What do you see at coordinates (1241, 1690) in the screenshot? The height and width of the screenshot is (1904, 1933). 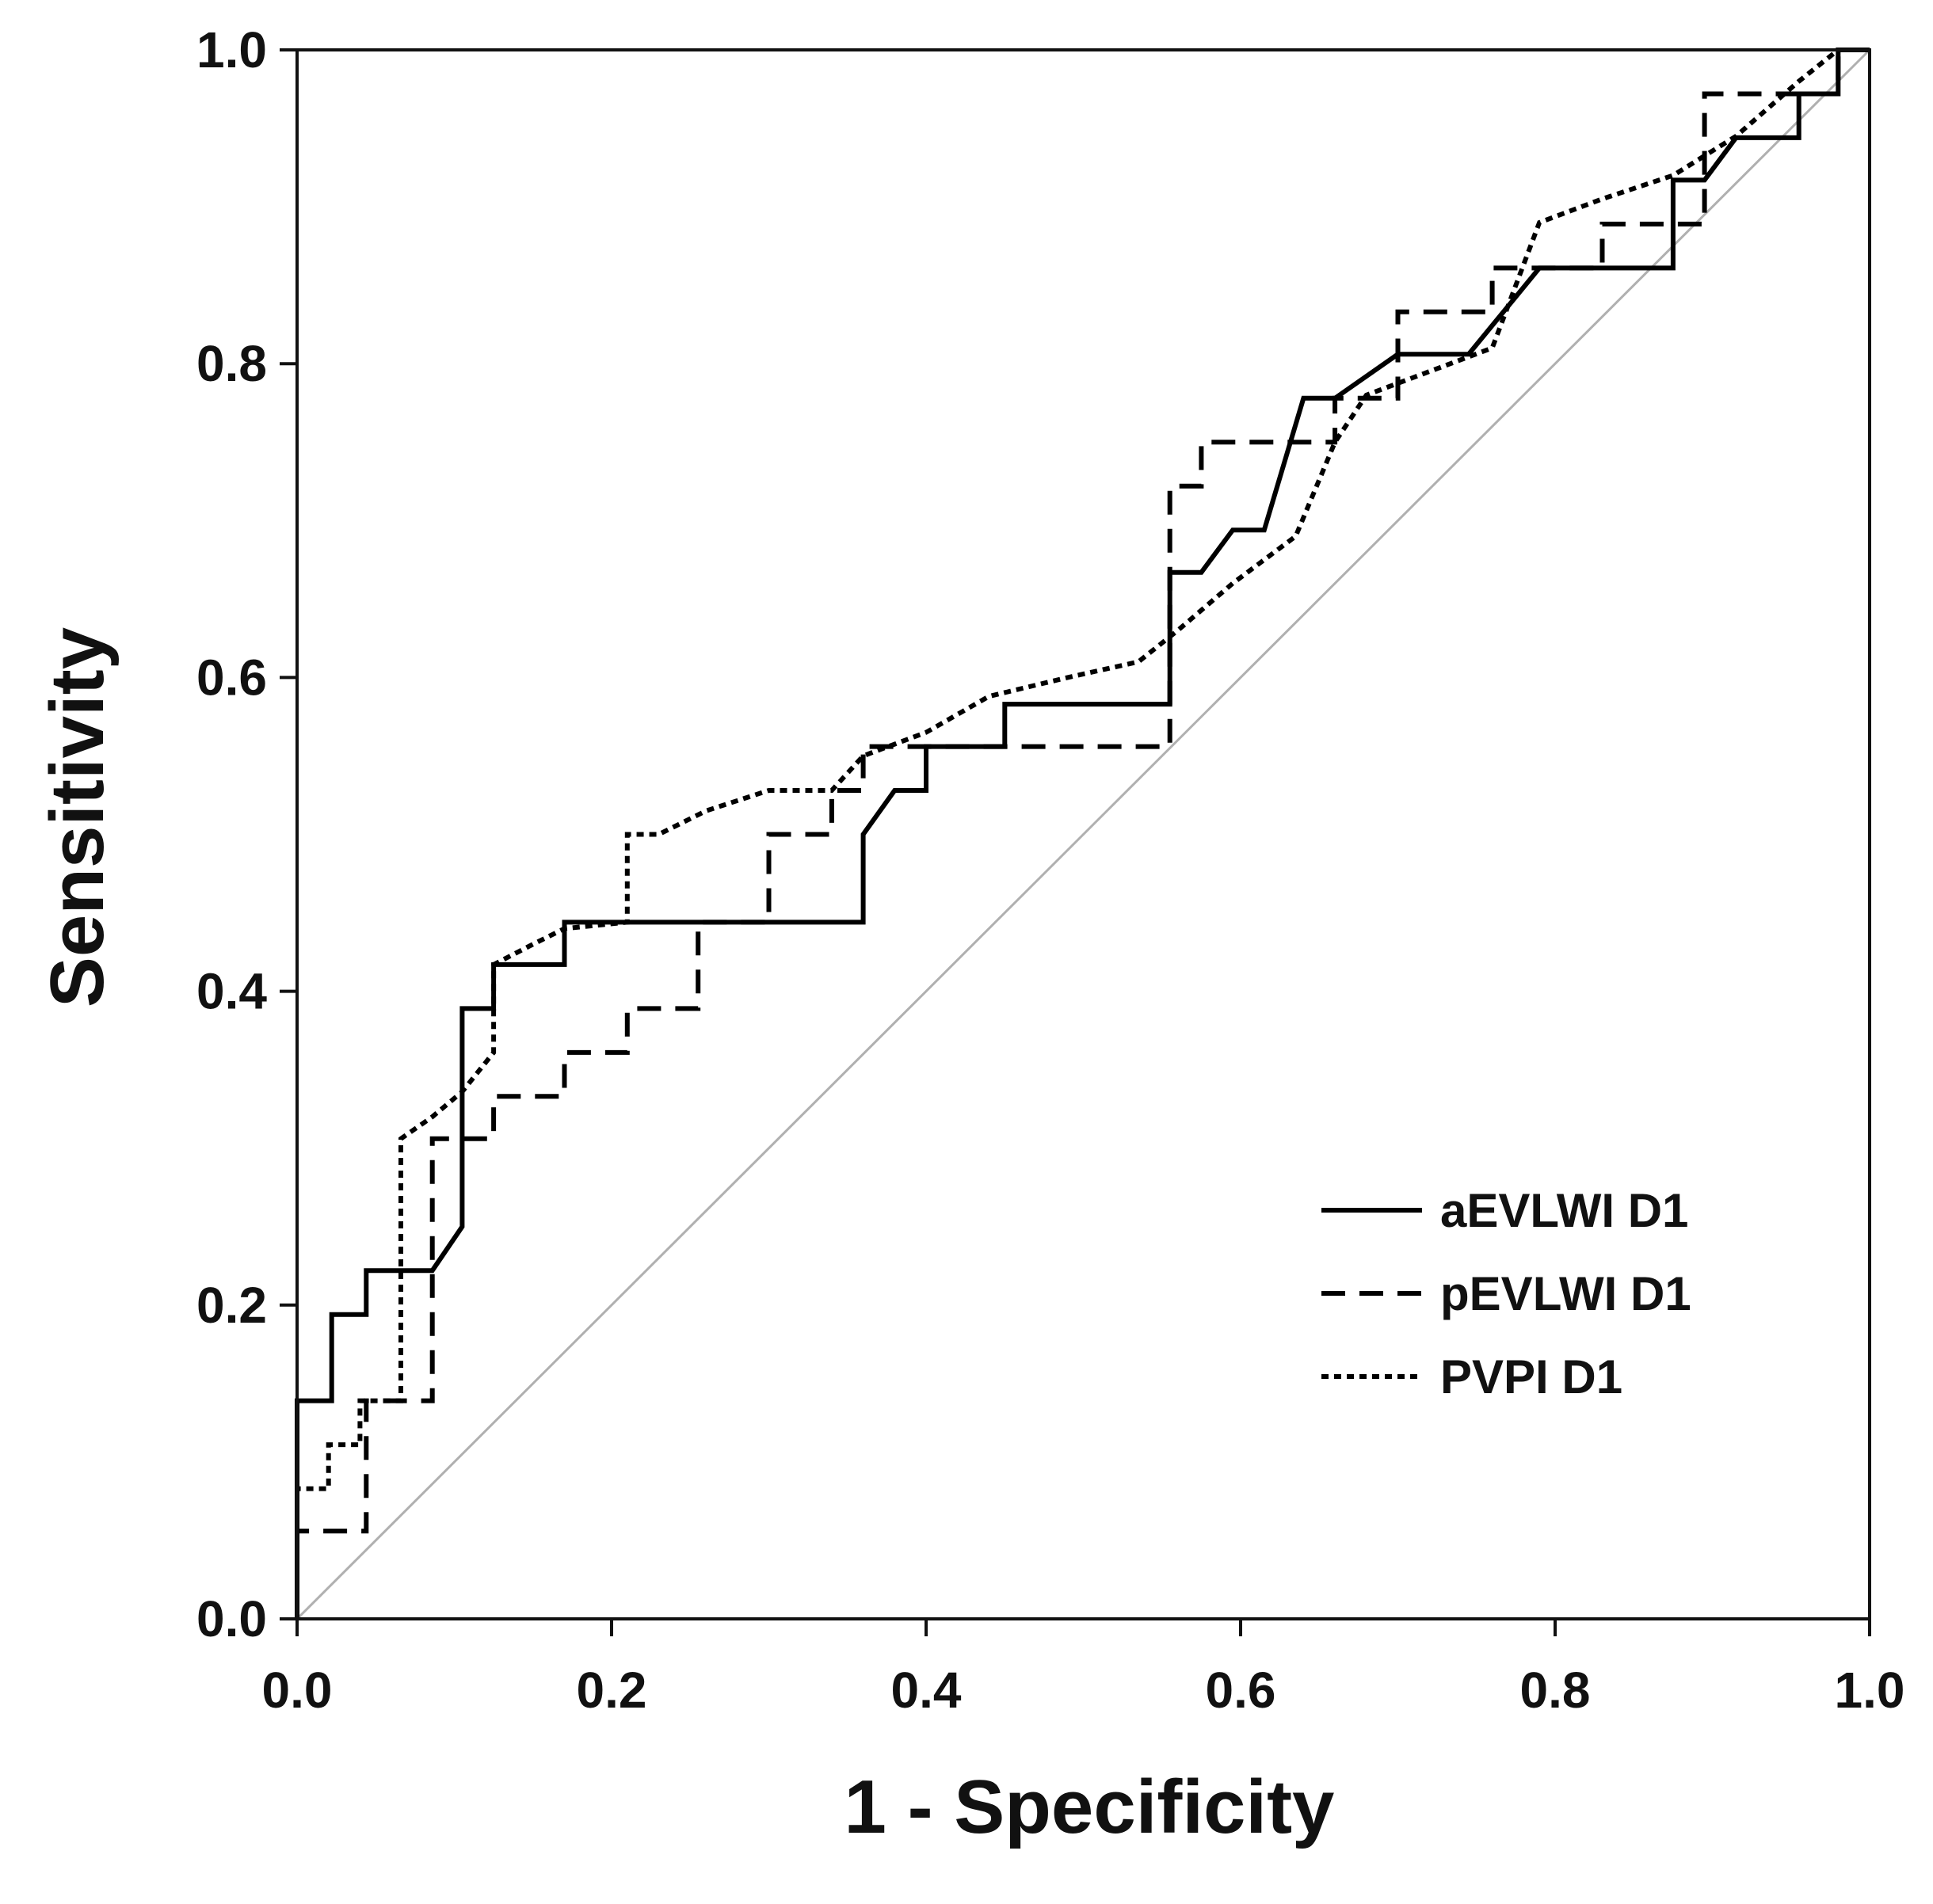 I see `x-tick-label: 0.6` at bounding box center [1241, 1690].